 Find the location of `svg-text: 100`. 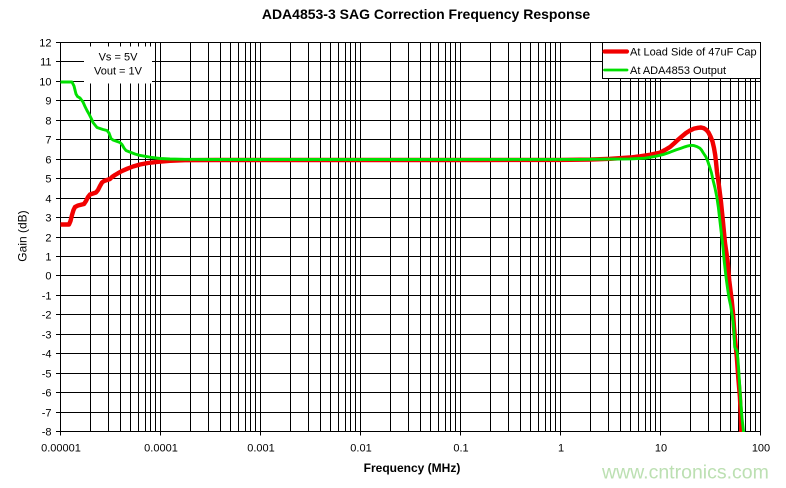

svg-text: 100 is located at coordinates (761, 449).